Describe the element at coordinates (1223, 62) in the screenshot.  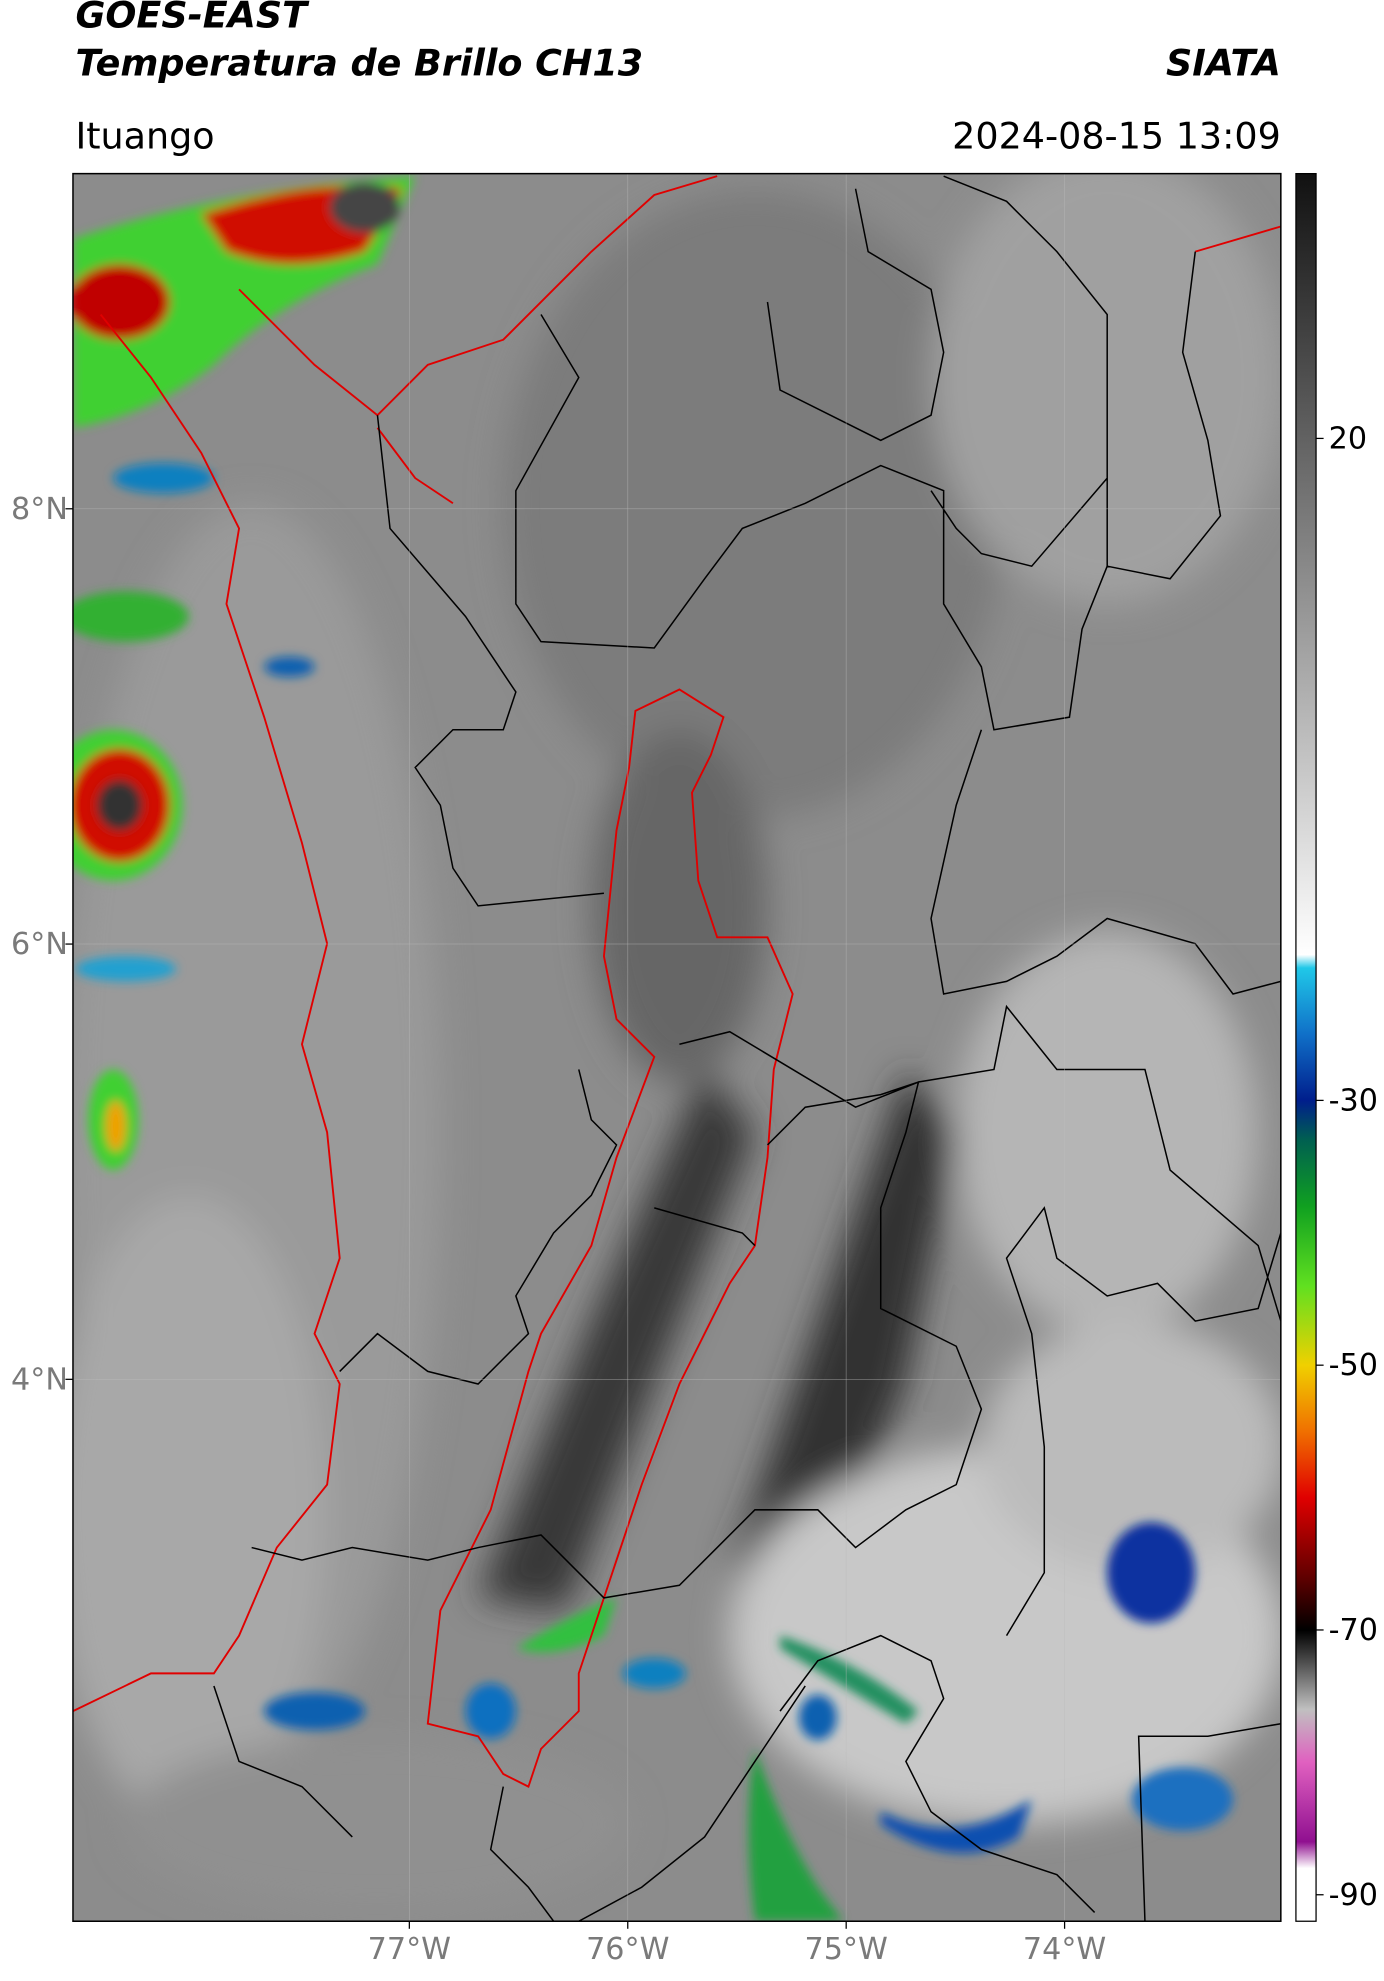
I see `agency: SIATA` at that location.